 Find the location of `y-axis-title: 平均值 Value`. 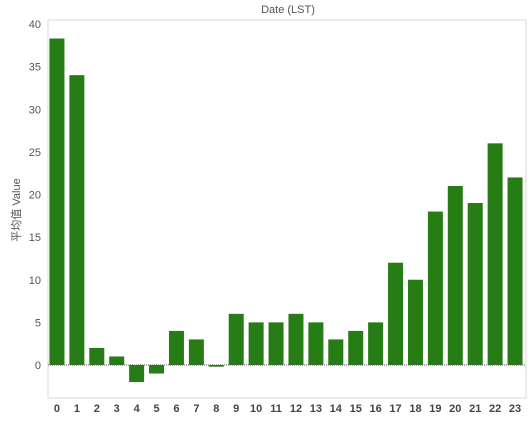

y-axis-title: 平均值 Value is located at coordinates (16, 209).